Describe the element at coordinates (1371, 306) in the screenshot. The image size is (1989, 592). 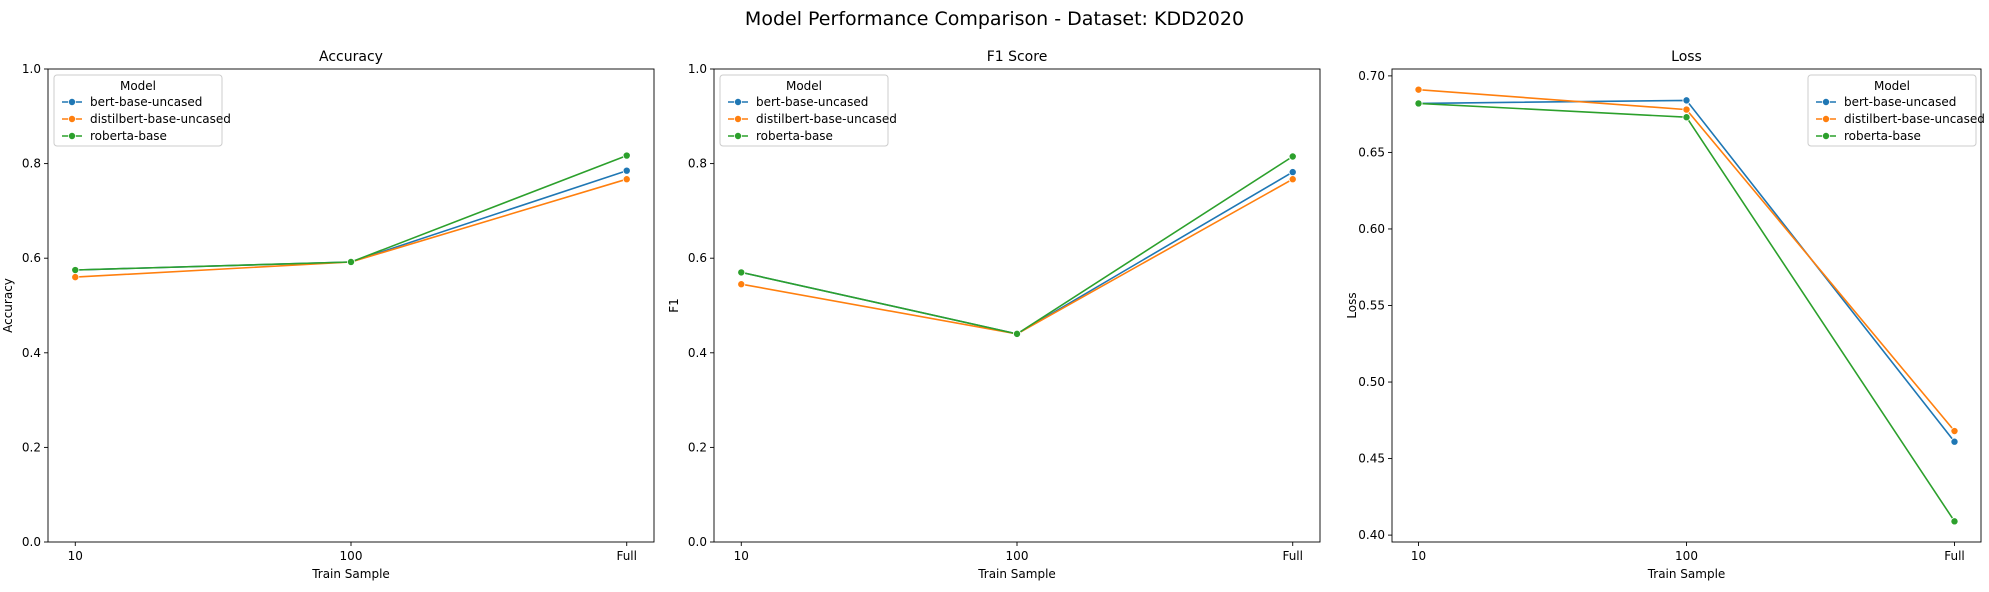
I see `y-tick-label: 0.55` at that location.